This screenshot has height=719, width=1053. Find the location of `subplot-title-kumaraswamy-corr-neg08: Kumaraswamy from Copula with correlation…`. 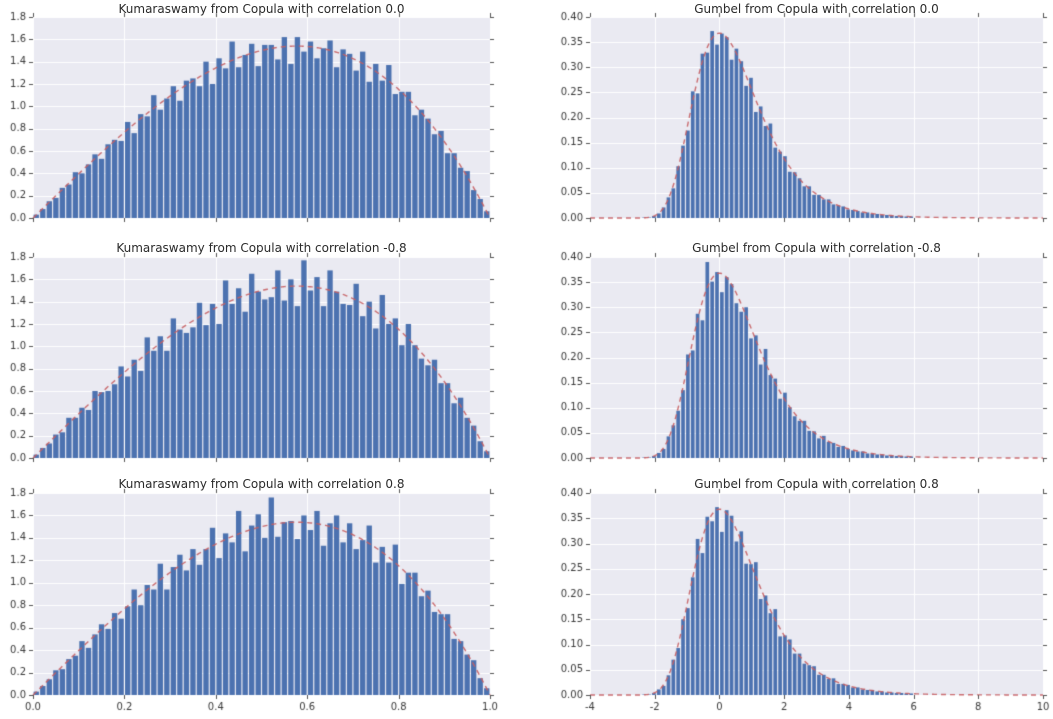

subplot-title-kumaraswamy-corr-neg08: Kumaraswamy from Copula with correlation… is located at coordinates (261, 248).